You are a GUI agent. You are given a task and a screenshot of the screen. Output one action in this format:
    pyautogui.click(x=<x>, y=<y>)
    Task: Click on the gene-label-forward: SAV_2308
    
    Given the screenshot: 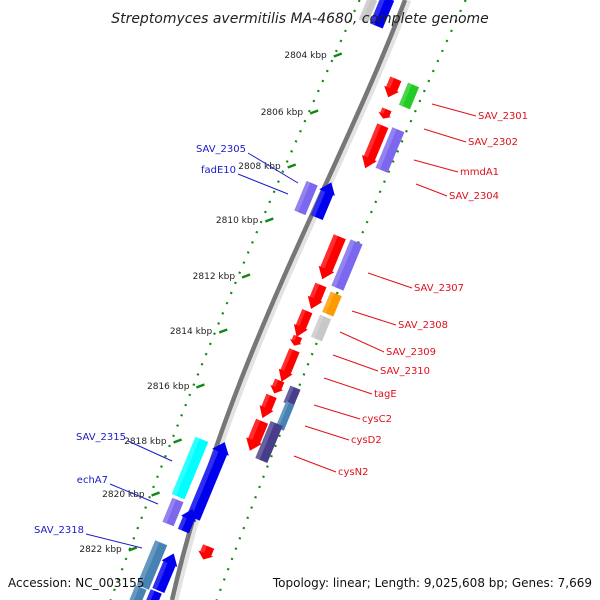 What is the action you would take?
    pyautogui.click(x=423, y=325)
    